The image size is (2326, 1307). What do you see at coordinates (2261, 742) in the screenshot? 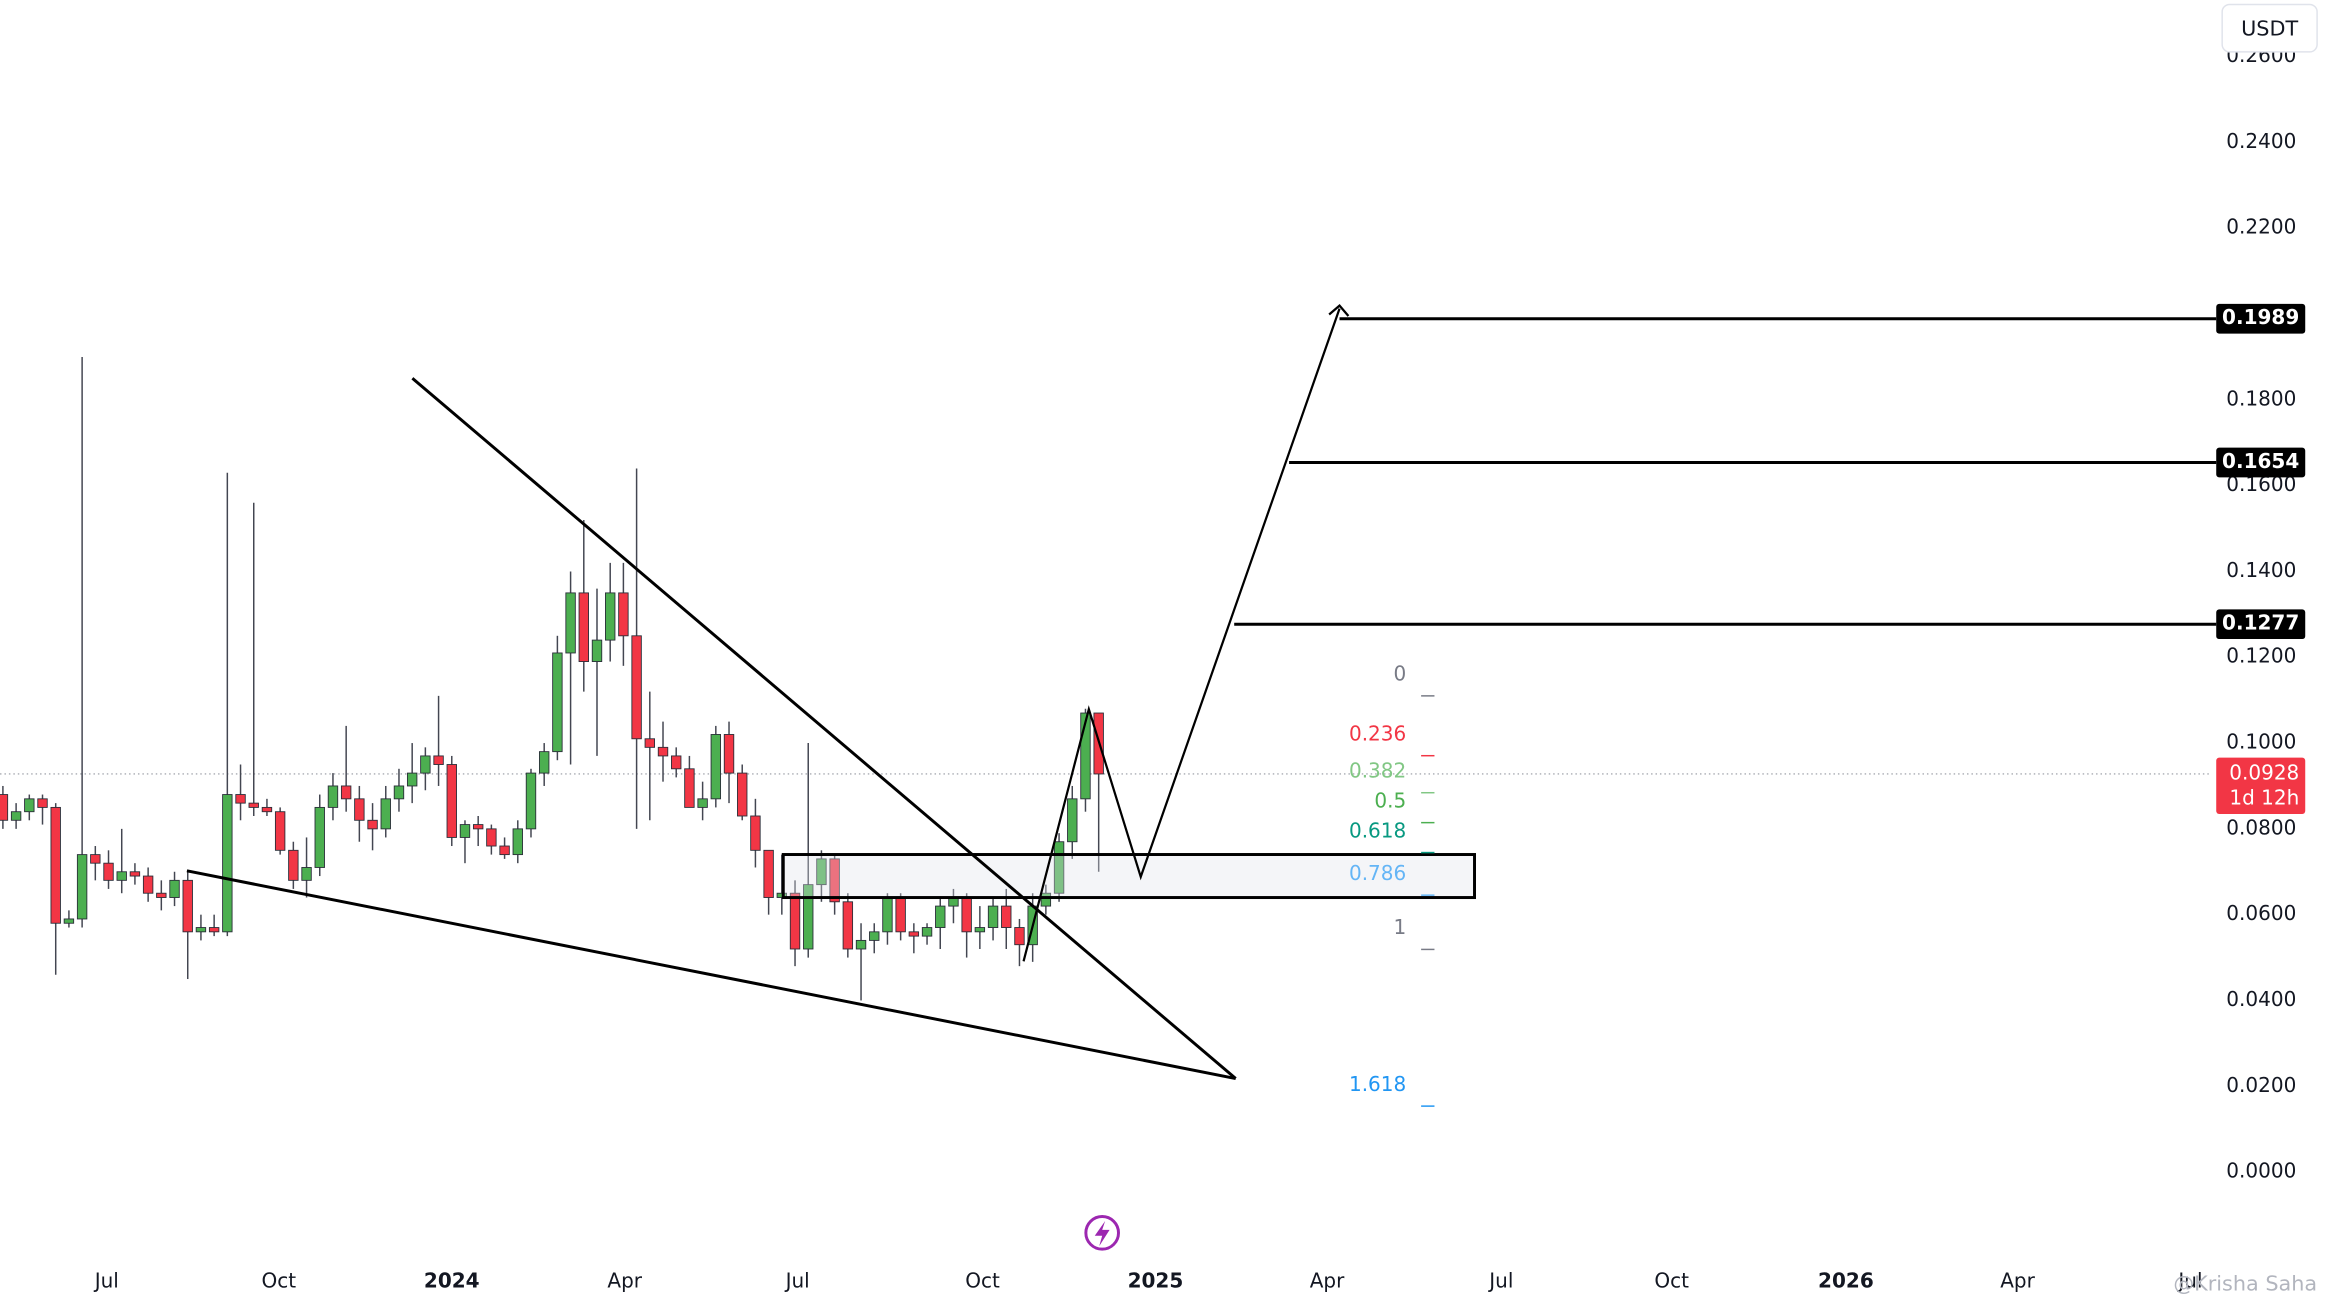
I see `y-tick-label: 0.1000` at bounding box center [2261, 742].